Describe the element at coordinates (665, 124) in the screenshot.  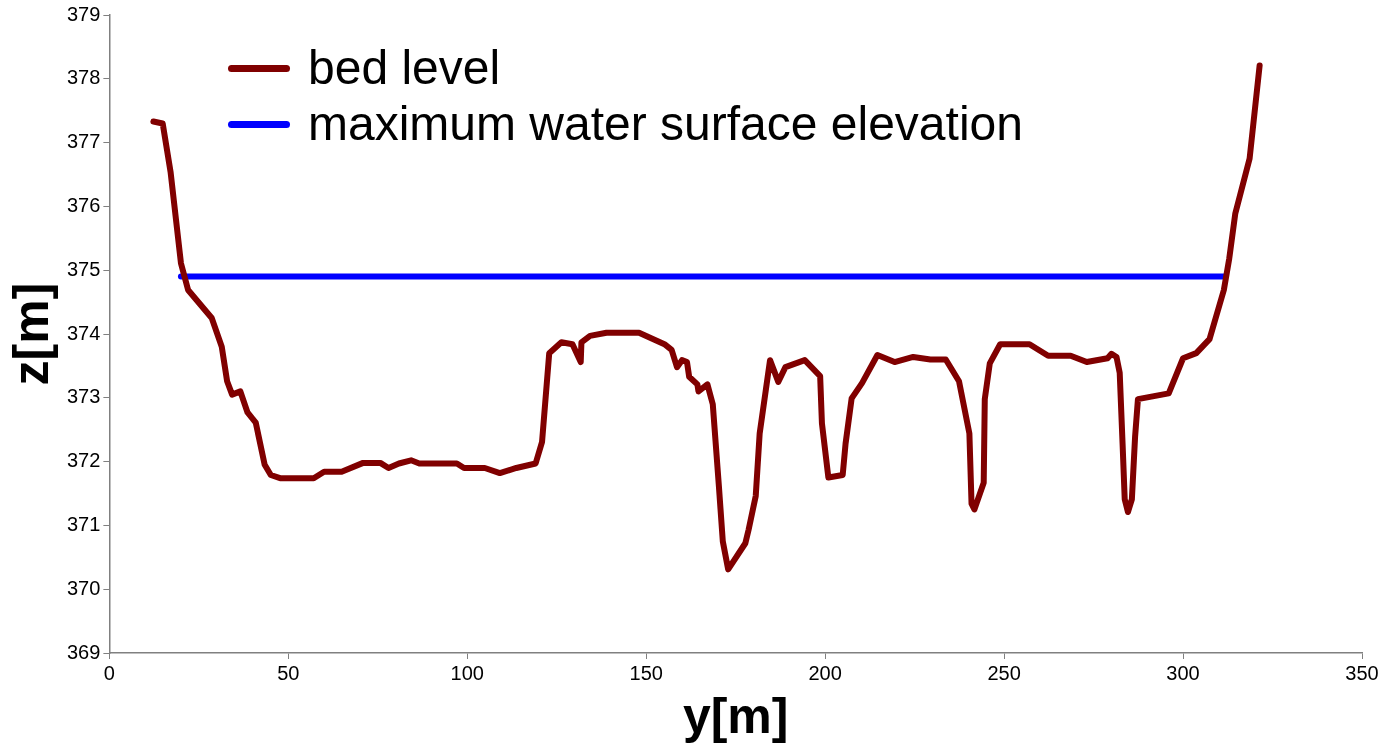
I see `legend-label: maximum water surface elevation` at that location.